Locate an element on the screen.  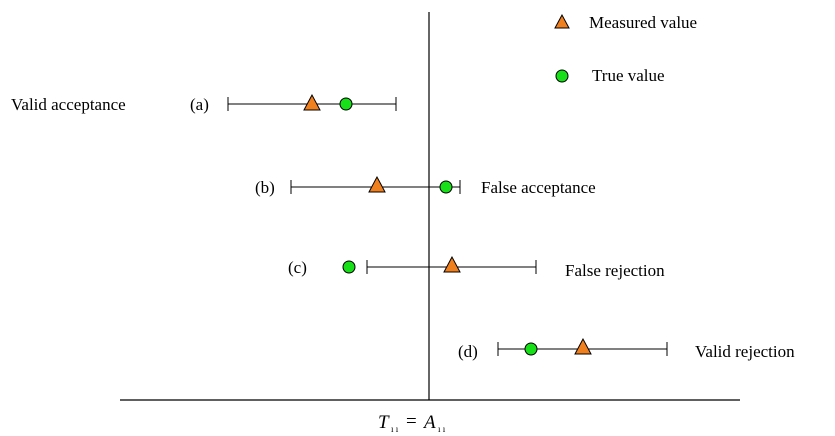
case-d: (d) Valid rejection is located at coordinates (626, 349).